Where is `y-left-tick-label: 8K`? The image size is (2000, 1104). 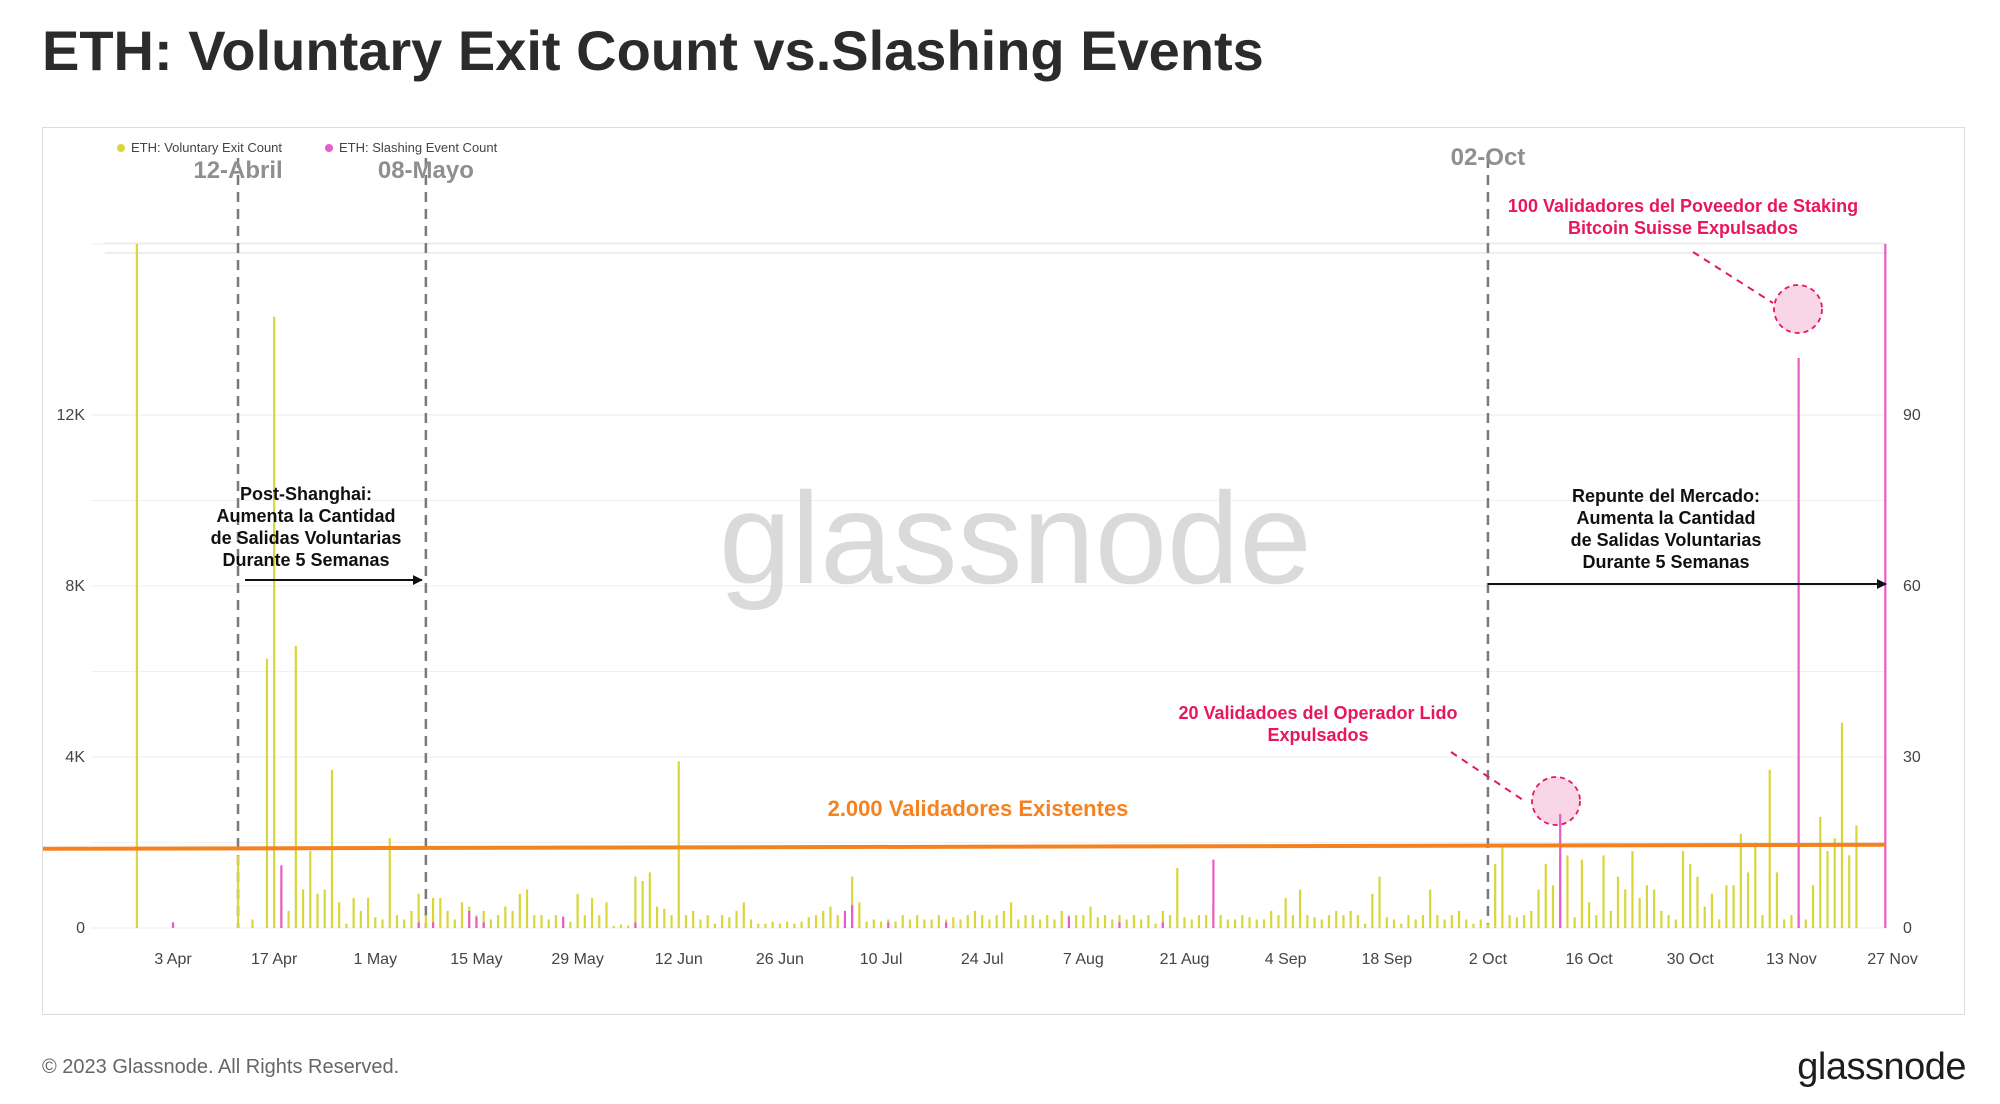
y-left-tick-label: 8K is located at coordinates (75, 586).